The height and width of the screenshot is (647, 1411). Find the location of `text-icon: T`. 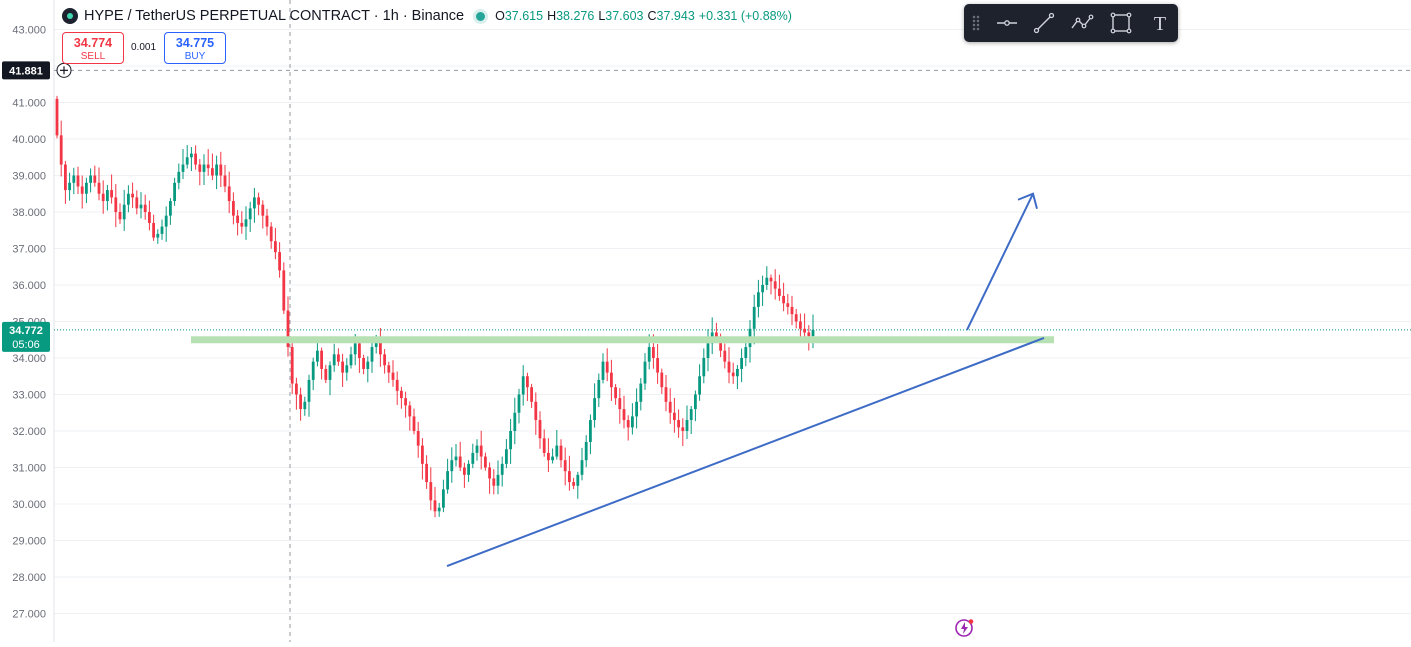

text-icon: T is located at coordinates (1160, 23).